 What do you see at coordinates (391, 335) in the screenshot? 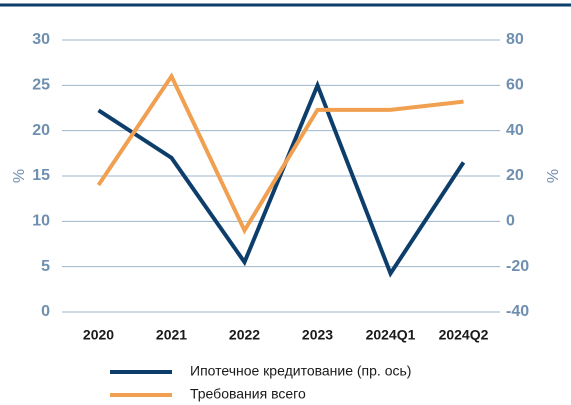
I see `x-tick-label: 2024Q1` at bounding box center [391, 335].